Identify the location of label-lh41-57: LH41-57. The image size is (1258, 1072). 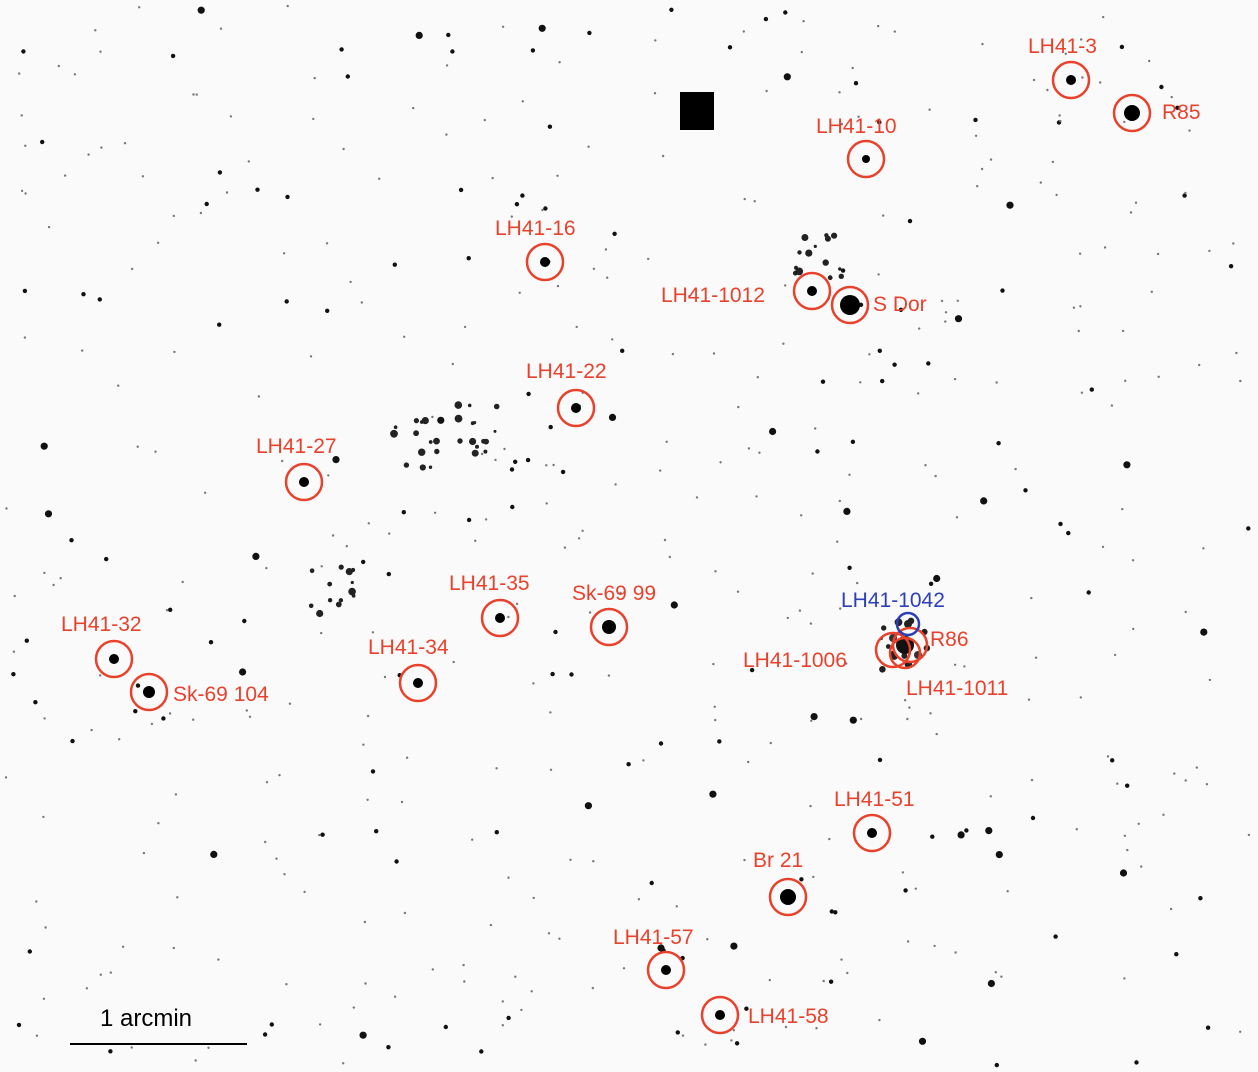
(653, 937).